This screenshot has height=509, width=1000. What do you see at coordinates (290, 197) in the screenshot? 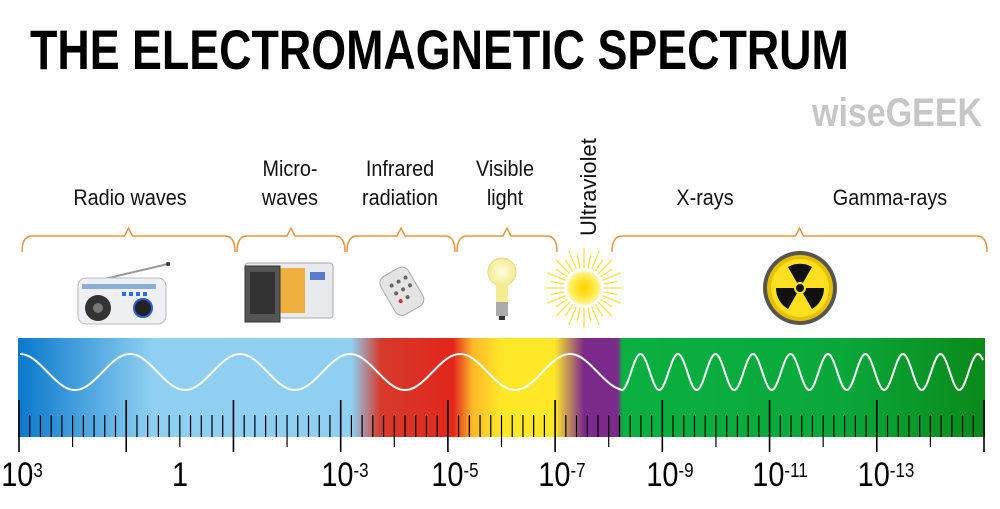
I see `label-microwaves-2: waves` at bounding box center [290, 197].